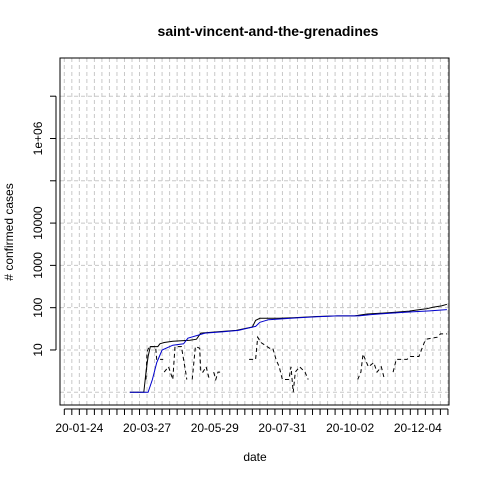 Image resolution: width=480 pixels, height=480 pixels. What do you see at coordinates (9, 231) in the screenshot?
I see `y-axis-label: # confirmed cases` at bounding box center [9, 231].